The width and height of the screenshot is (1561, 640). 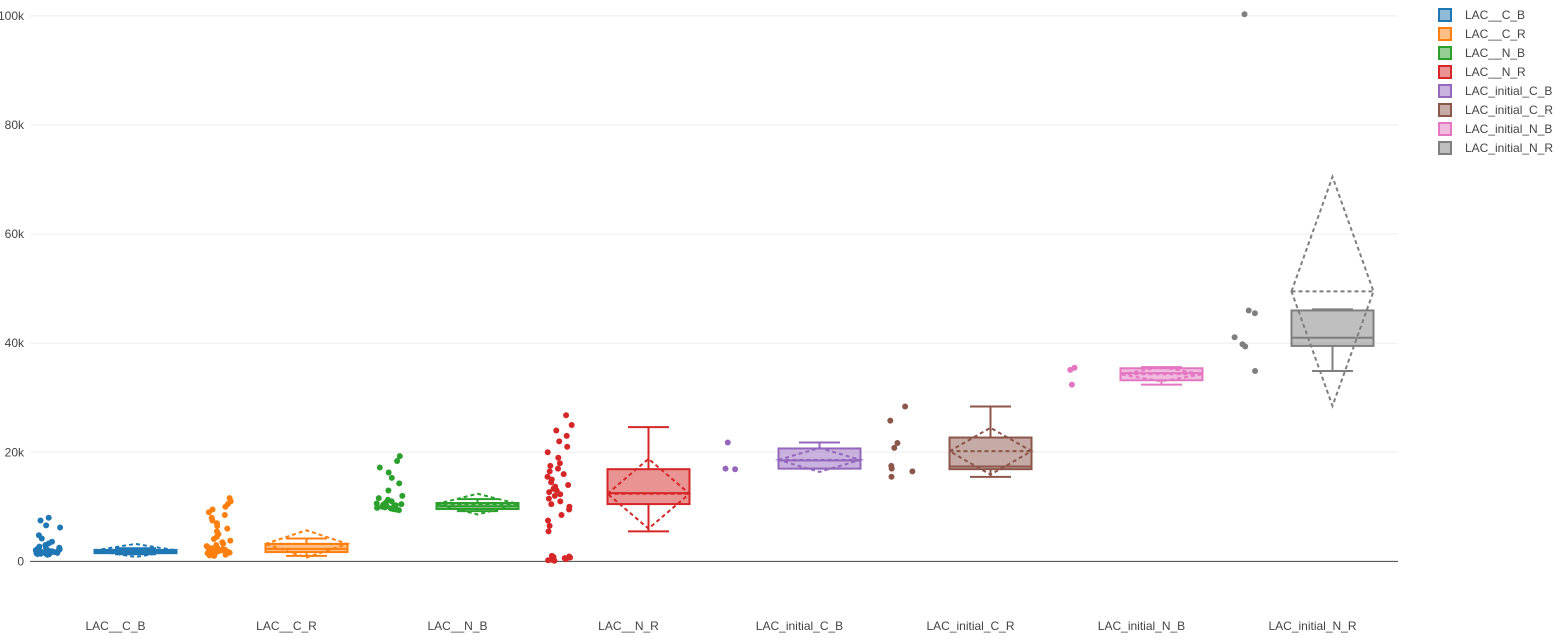 What do you see at coordinates (15, 452) in the screenshot?
I see `y-tick-label: 20k` at bounding box center [15, 452].